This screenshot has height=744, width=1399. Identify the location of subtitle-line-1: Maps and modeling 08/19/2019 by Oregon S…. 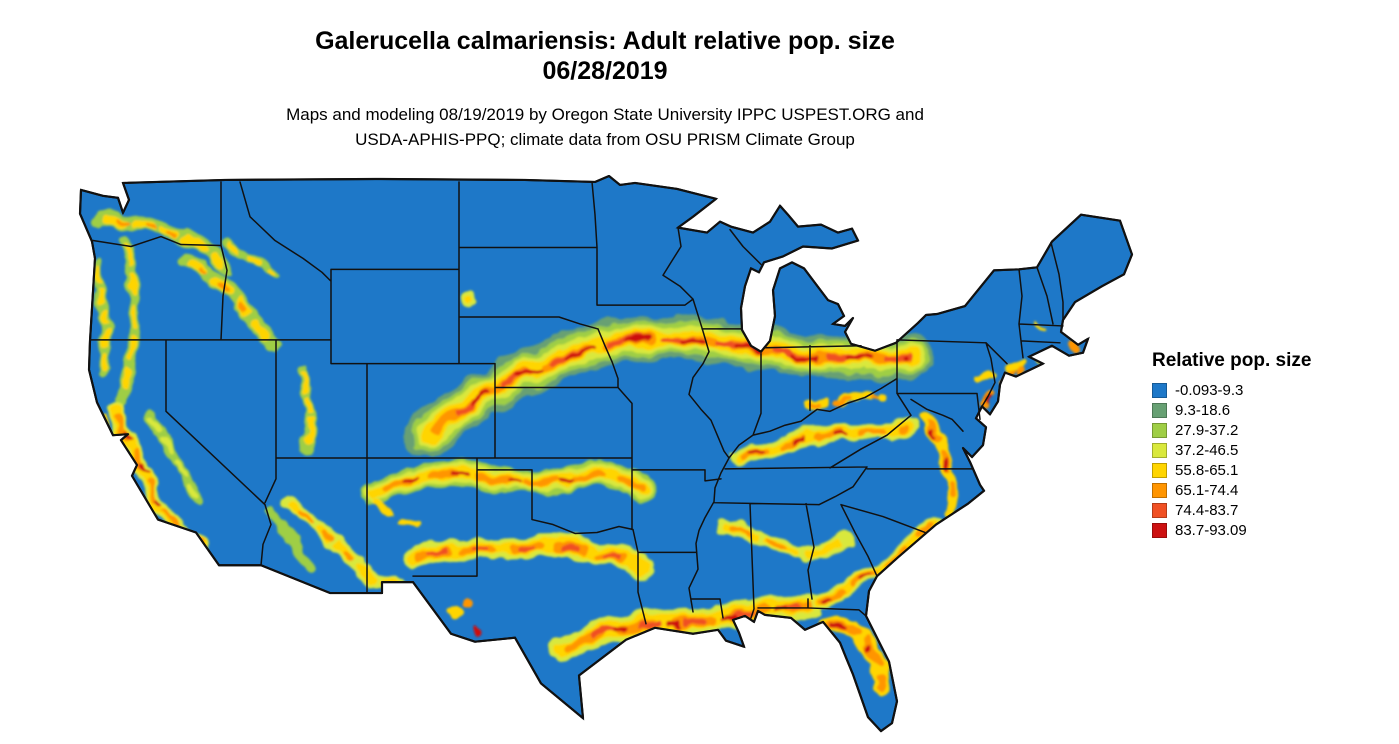
(605, 114).